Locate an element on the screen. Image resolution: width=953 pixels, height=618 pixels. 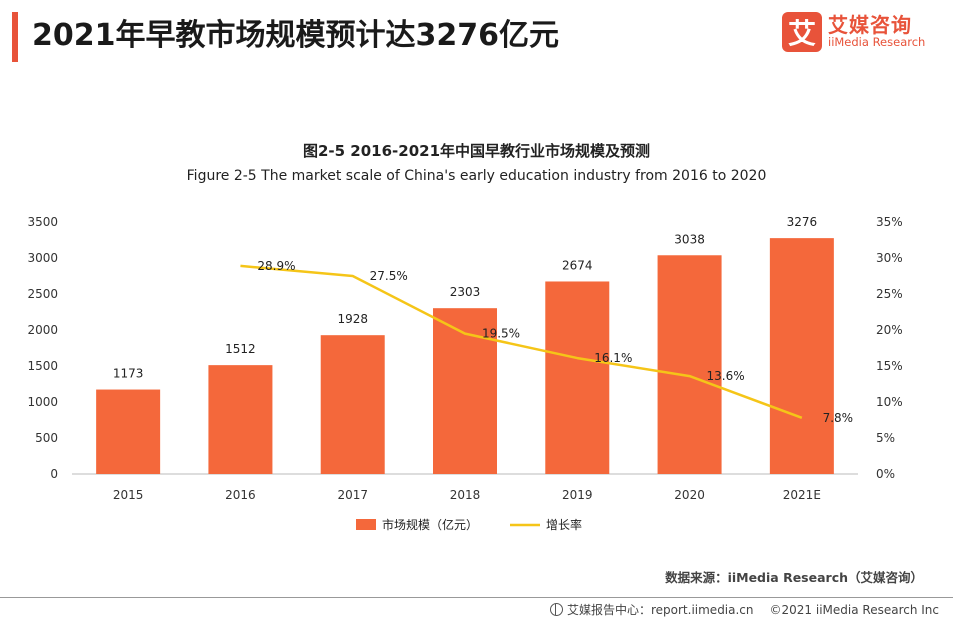
y-left-tick-label: 2500 is located at coordinates (42, 294).